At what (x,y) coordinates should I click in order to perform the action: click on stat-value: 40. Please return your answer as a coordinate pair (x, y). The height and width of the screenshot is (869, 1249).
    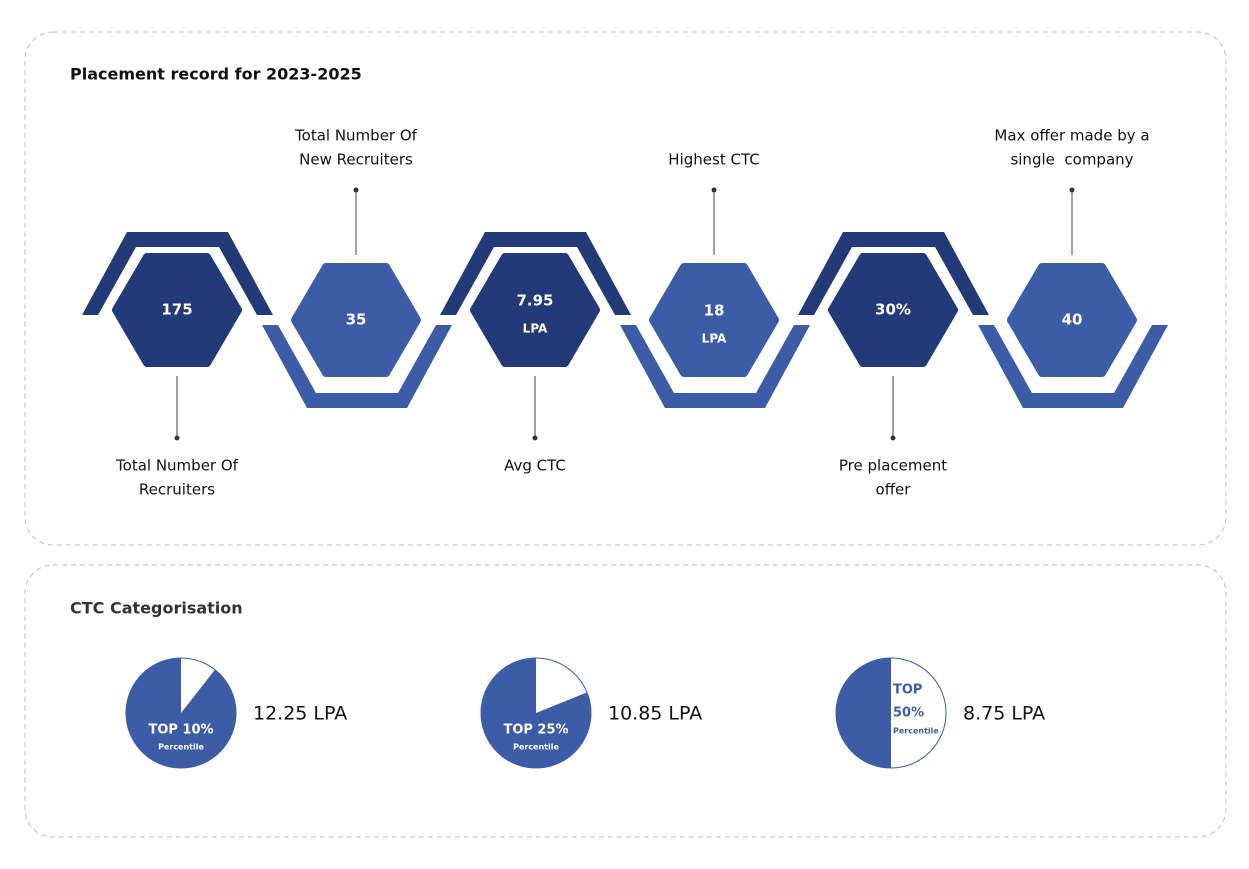
    Looking at the image, I should click on (1072, 320).